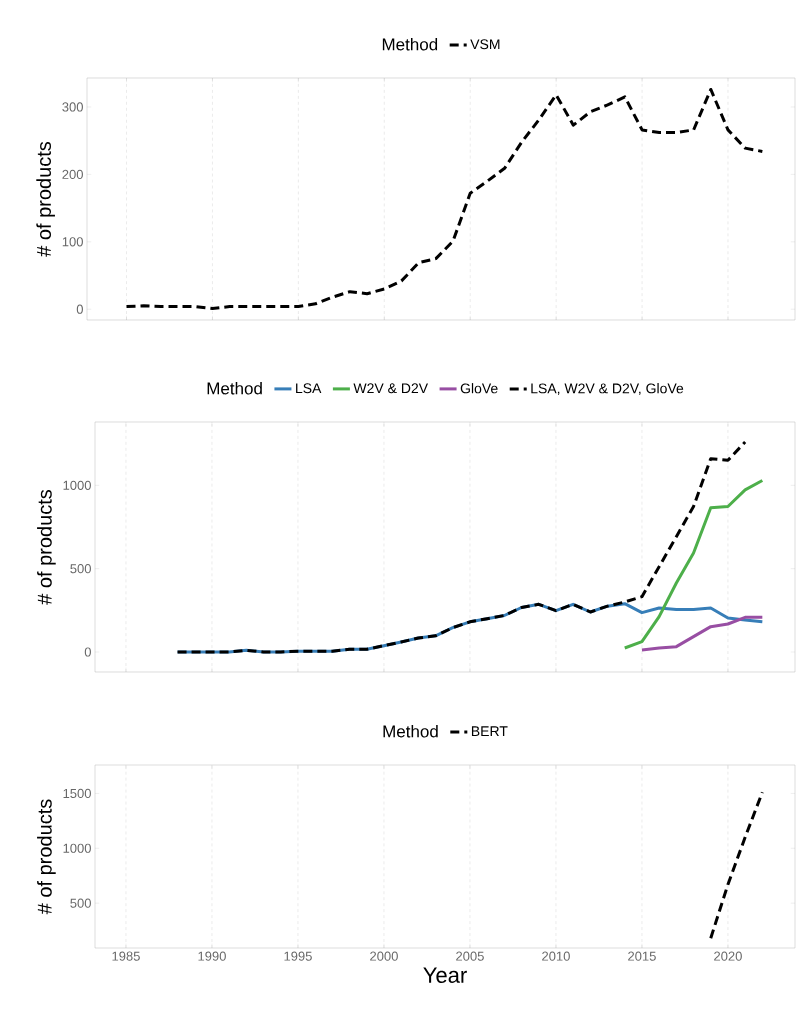 Image resolution: width=796 pixels, height=1009 pixels. I want to click on legend-label: LSA, W2V & D2V, GloVe, so click(607, 389).